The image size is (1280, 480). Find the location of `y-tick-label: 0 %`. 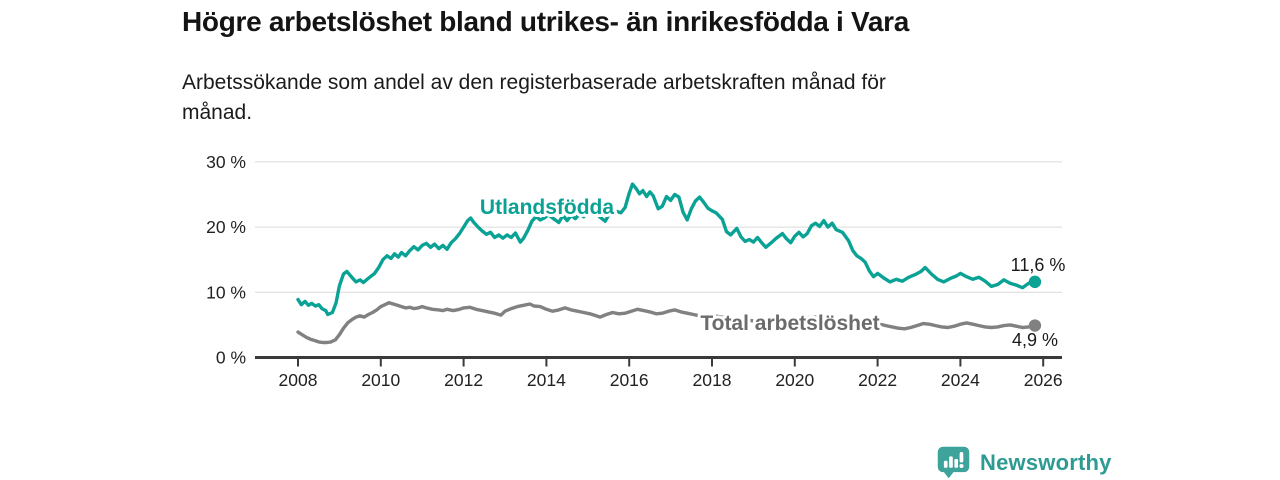

y-tick-label: 0 % is located at coordinates (231, 358).